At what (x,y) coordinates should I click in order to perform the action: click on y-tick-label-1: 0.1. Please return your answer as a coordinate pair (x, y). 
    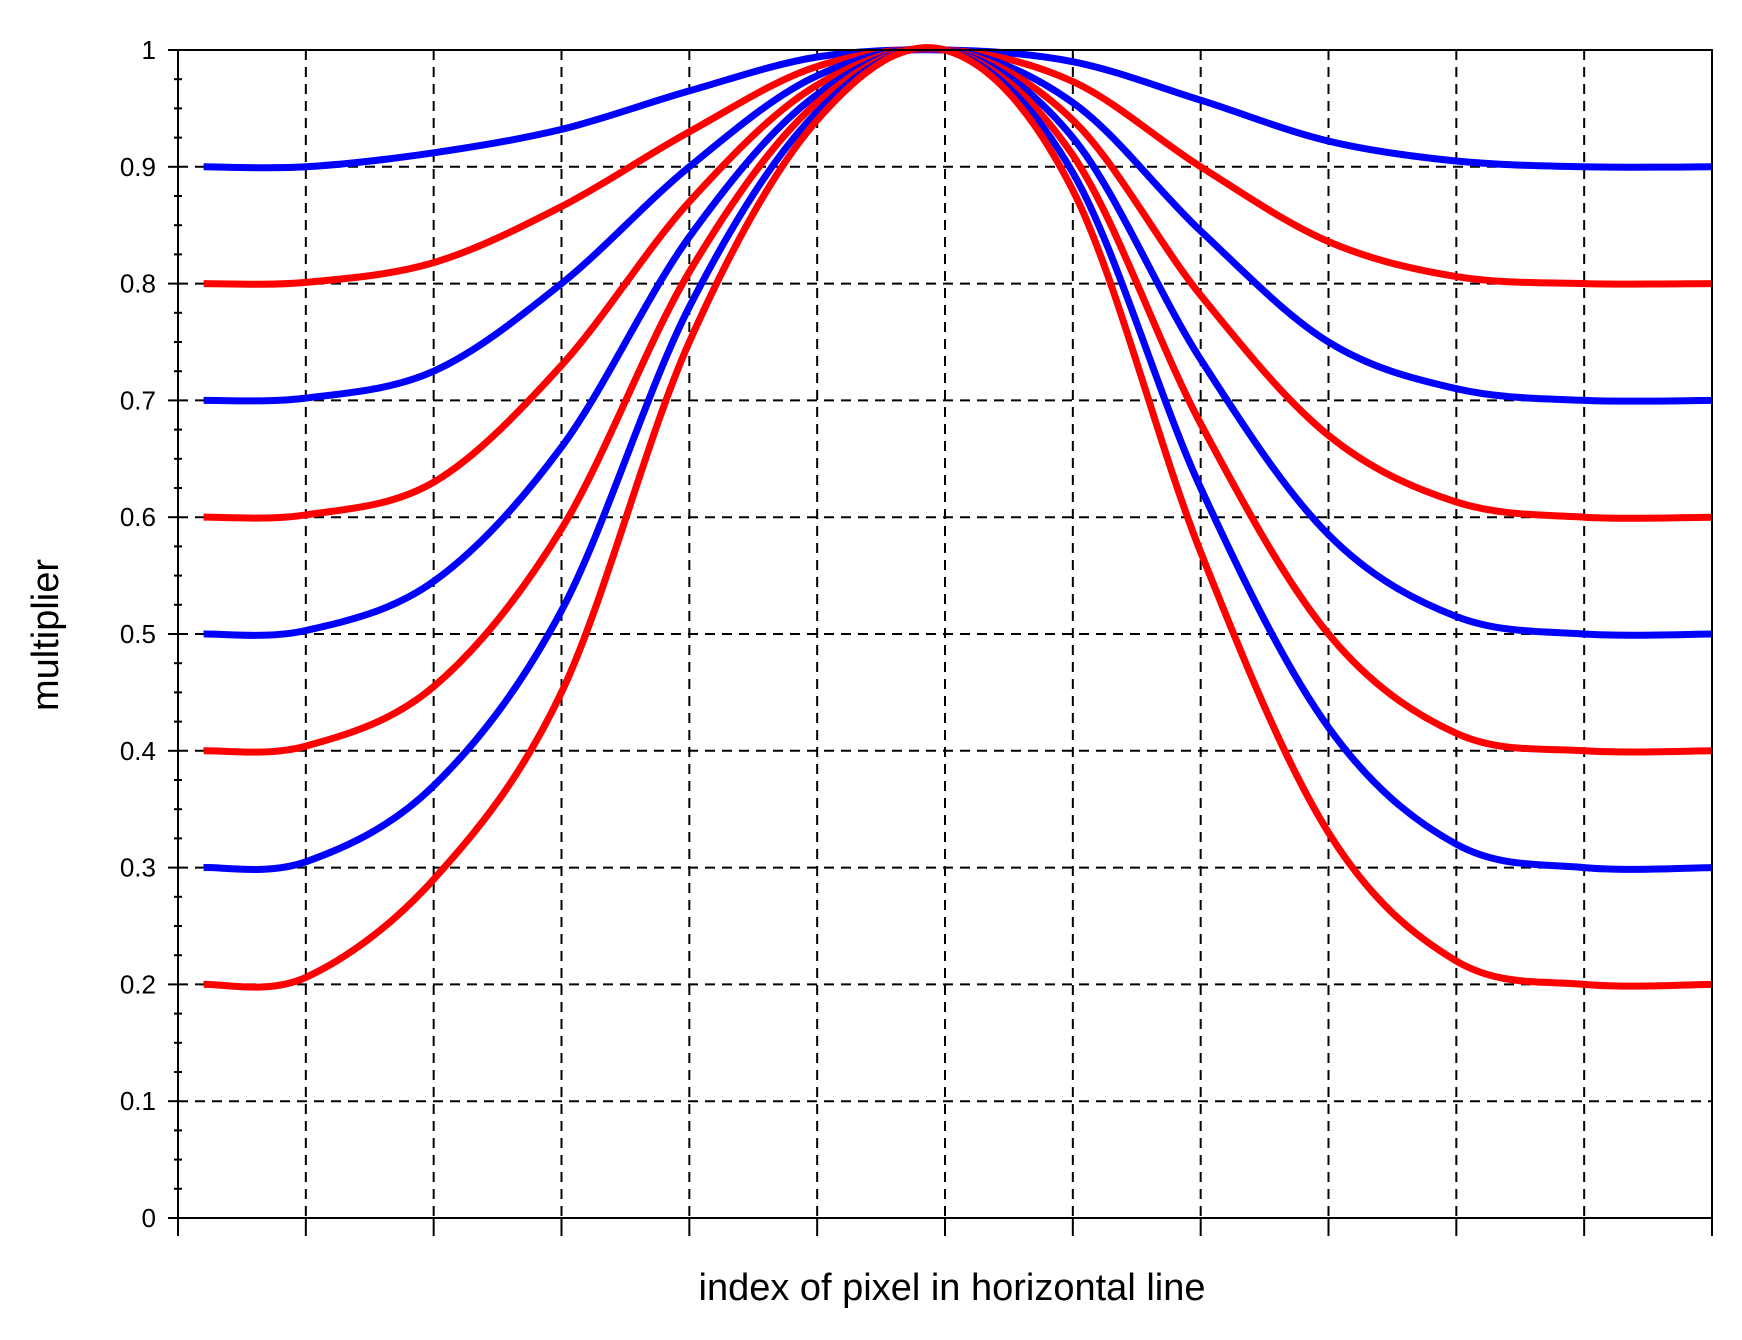
    Looking at the image, I should click on (138, 1101).